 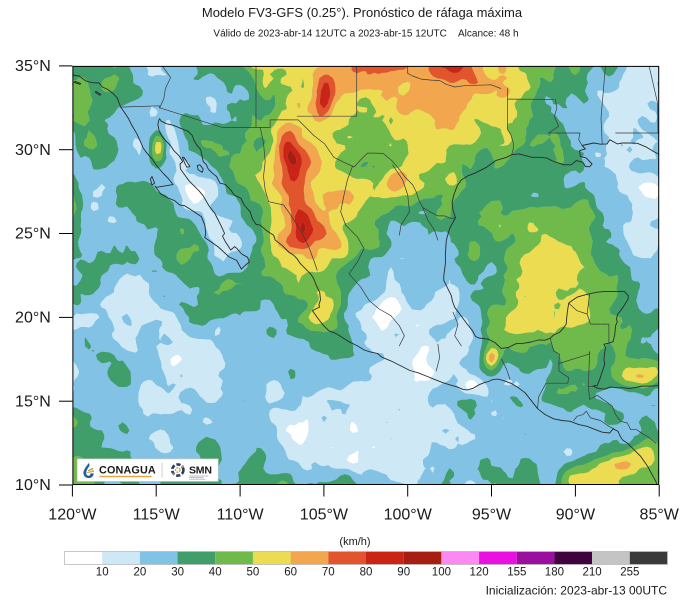 What do you see at coordinates (479, 573) in the screenshot?
I see `svg-text: 120` at bounding box center [479, 573].